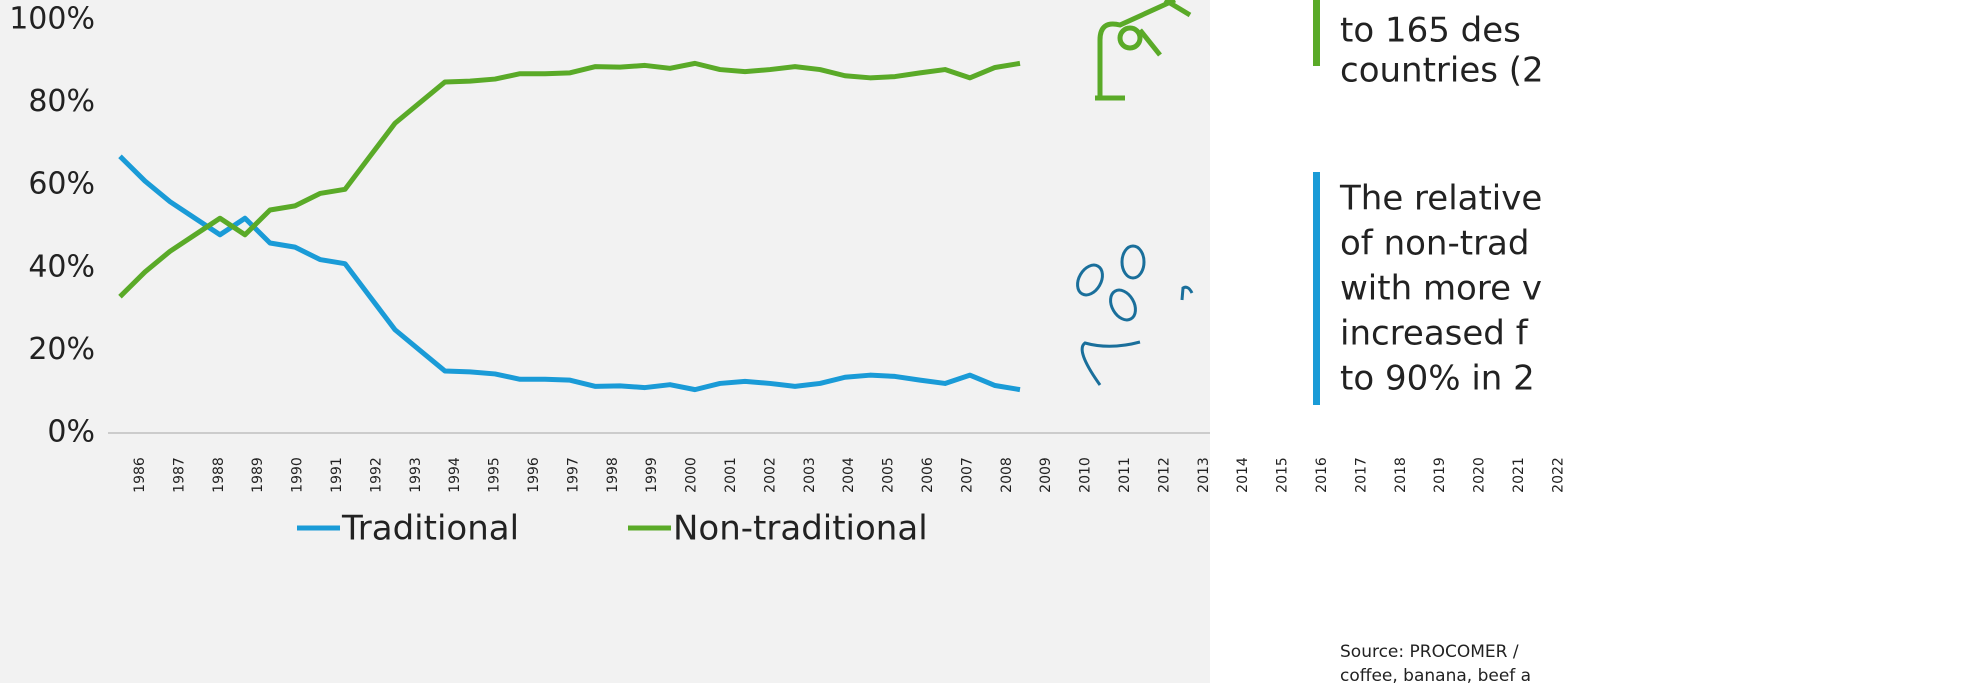 The image size is (1965, 687). I want to click on source-text: Source: PROCOMER /, so click(1429, 652).